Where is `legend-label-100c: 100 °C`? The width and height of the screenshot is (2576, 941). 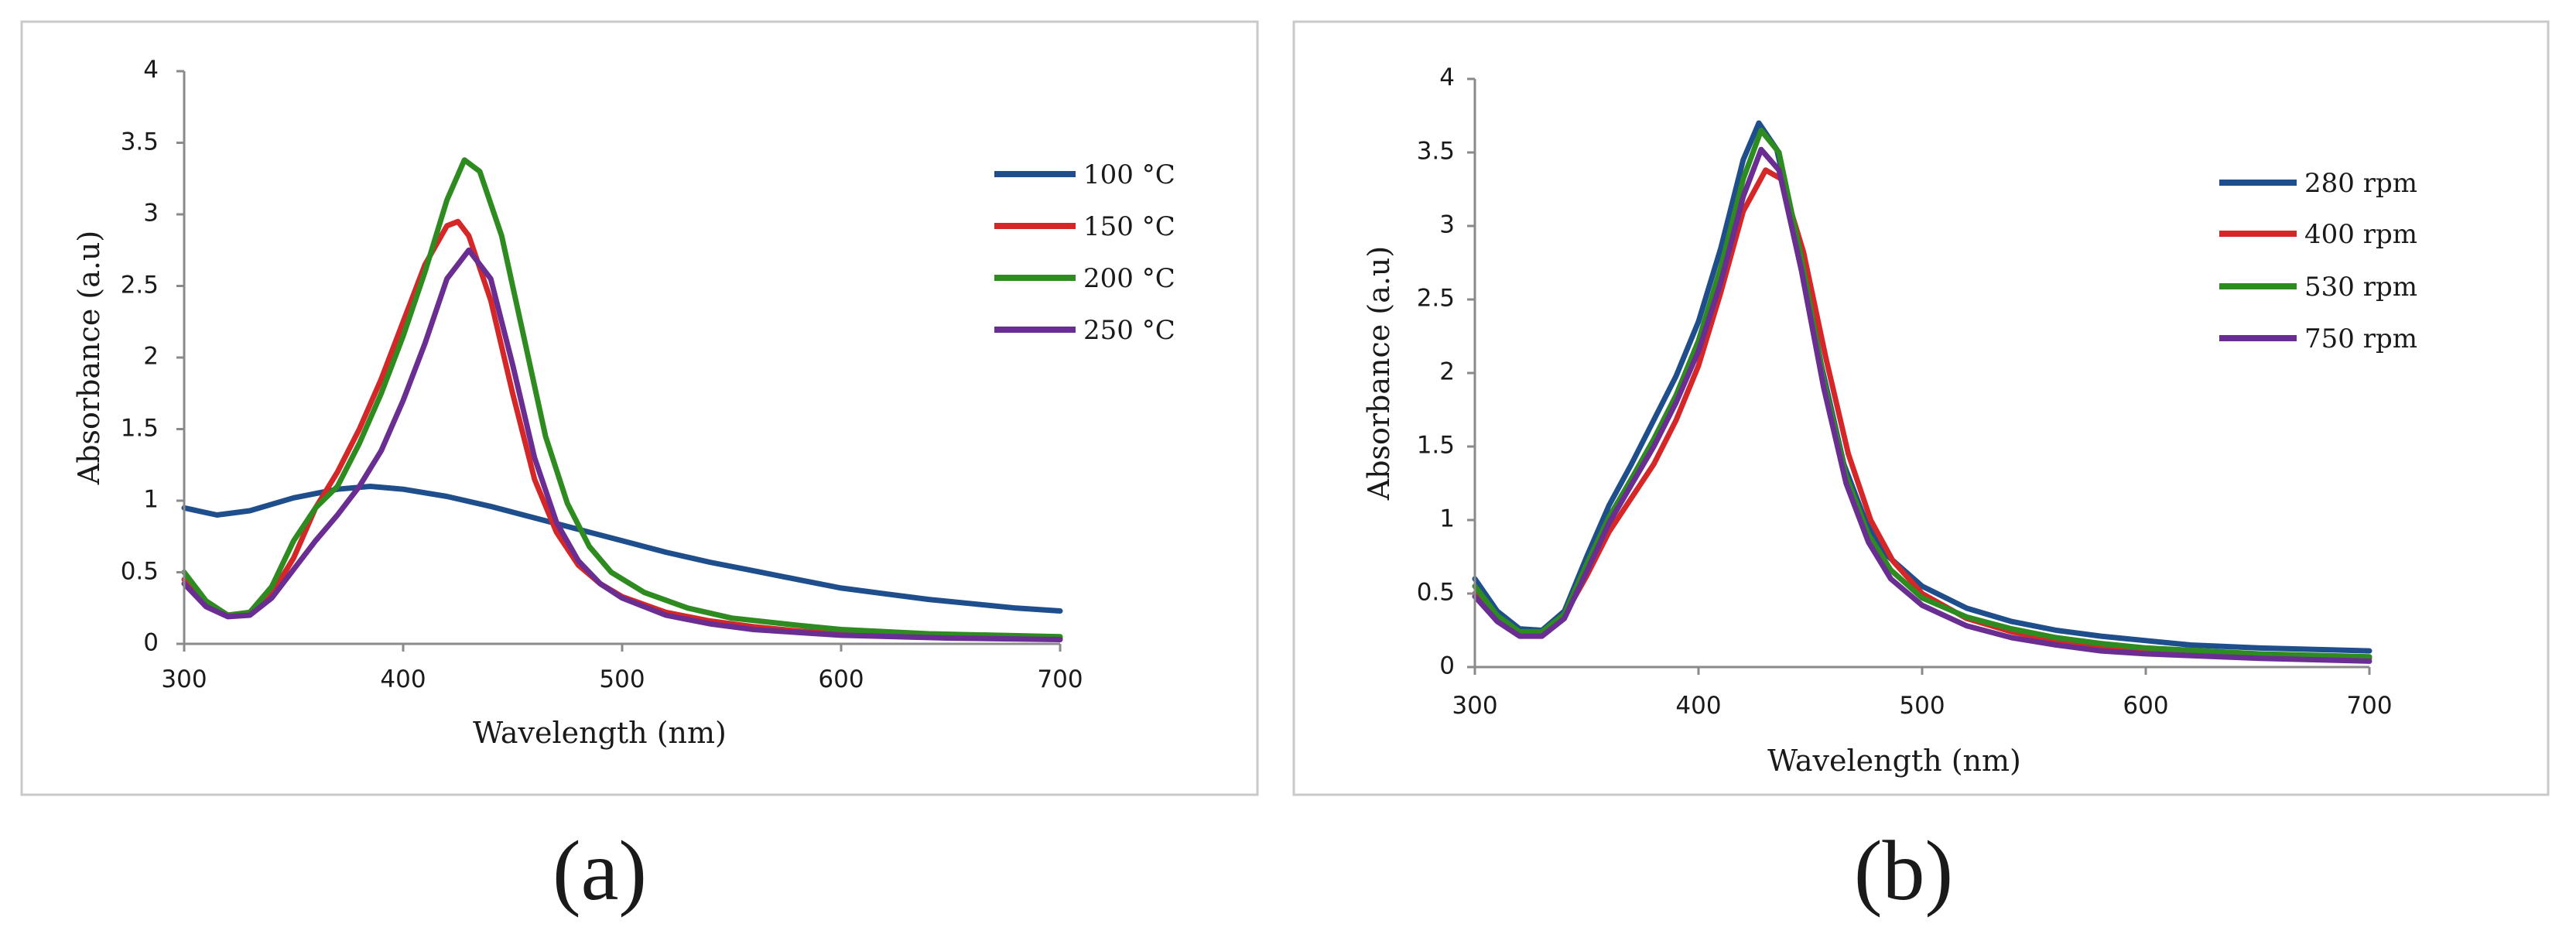
legend-label-100c: 100 °C is located at coordinates (1129, 174).